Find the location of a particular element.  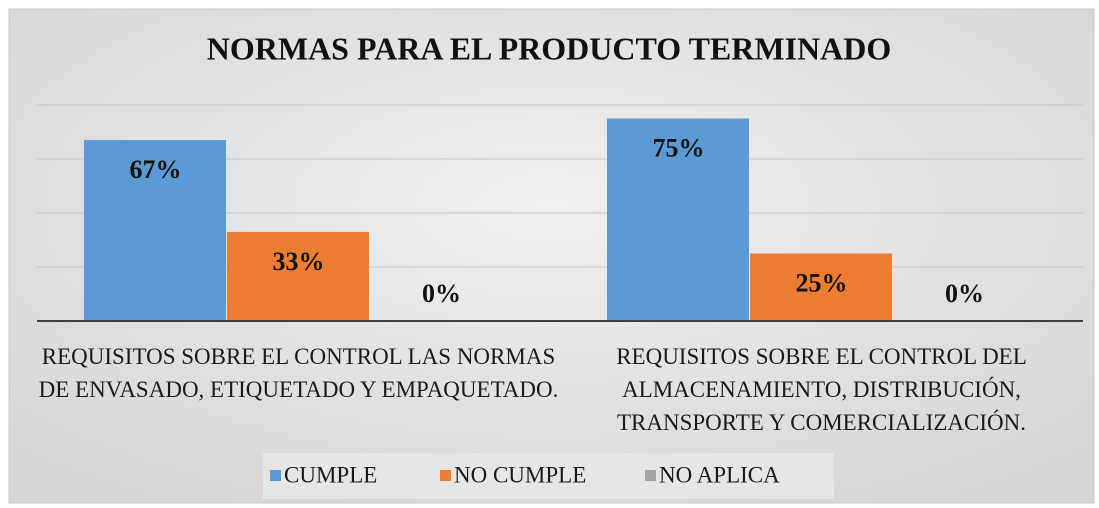

data-label: 67% is located at coordinates (156, 169).